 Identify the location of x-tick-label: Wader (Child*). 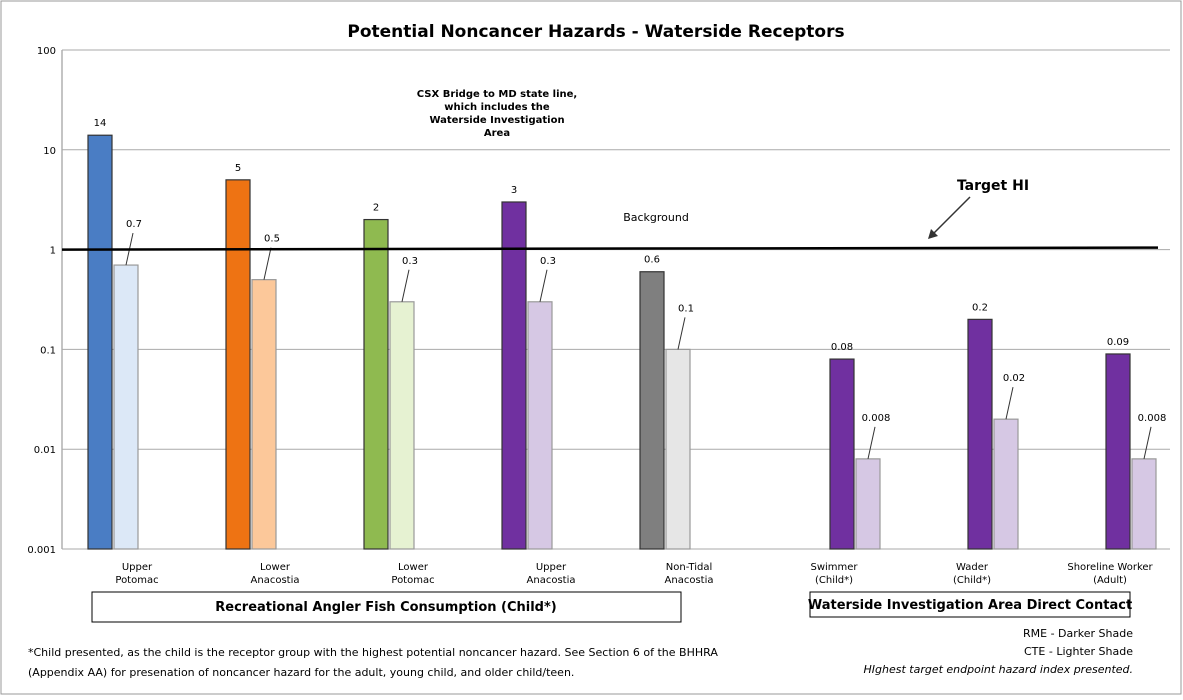
(972, 574).